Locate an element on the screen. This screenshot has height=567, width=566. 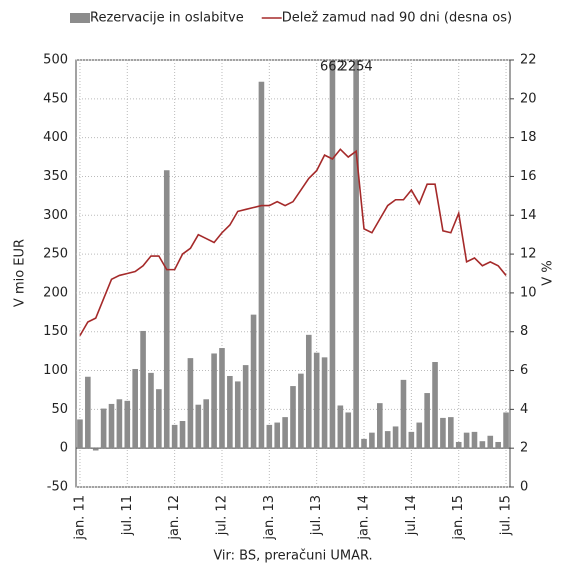
x-tick-label: jul. 13 is located at coordinates (316, 515).